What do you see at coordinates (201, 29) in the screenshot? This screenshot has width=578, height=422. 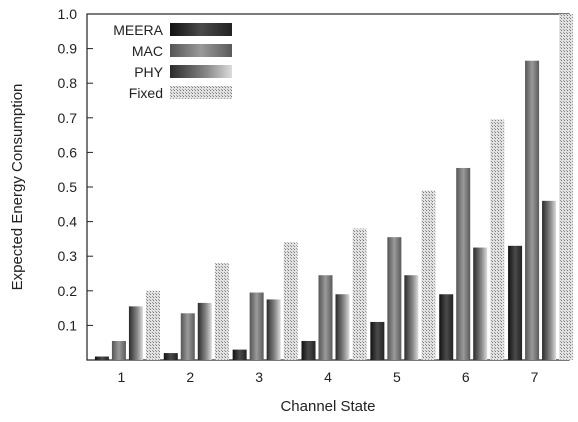 I see `legend-swatch-meera` at bounding box center [201, 29].